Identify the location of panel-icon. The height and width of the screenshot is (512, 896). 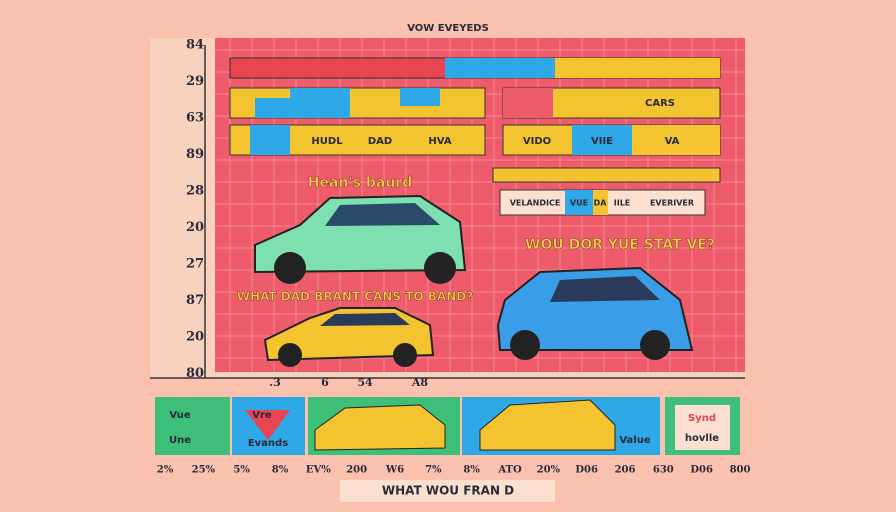
(267, 425).